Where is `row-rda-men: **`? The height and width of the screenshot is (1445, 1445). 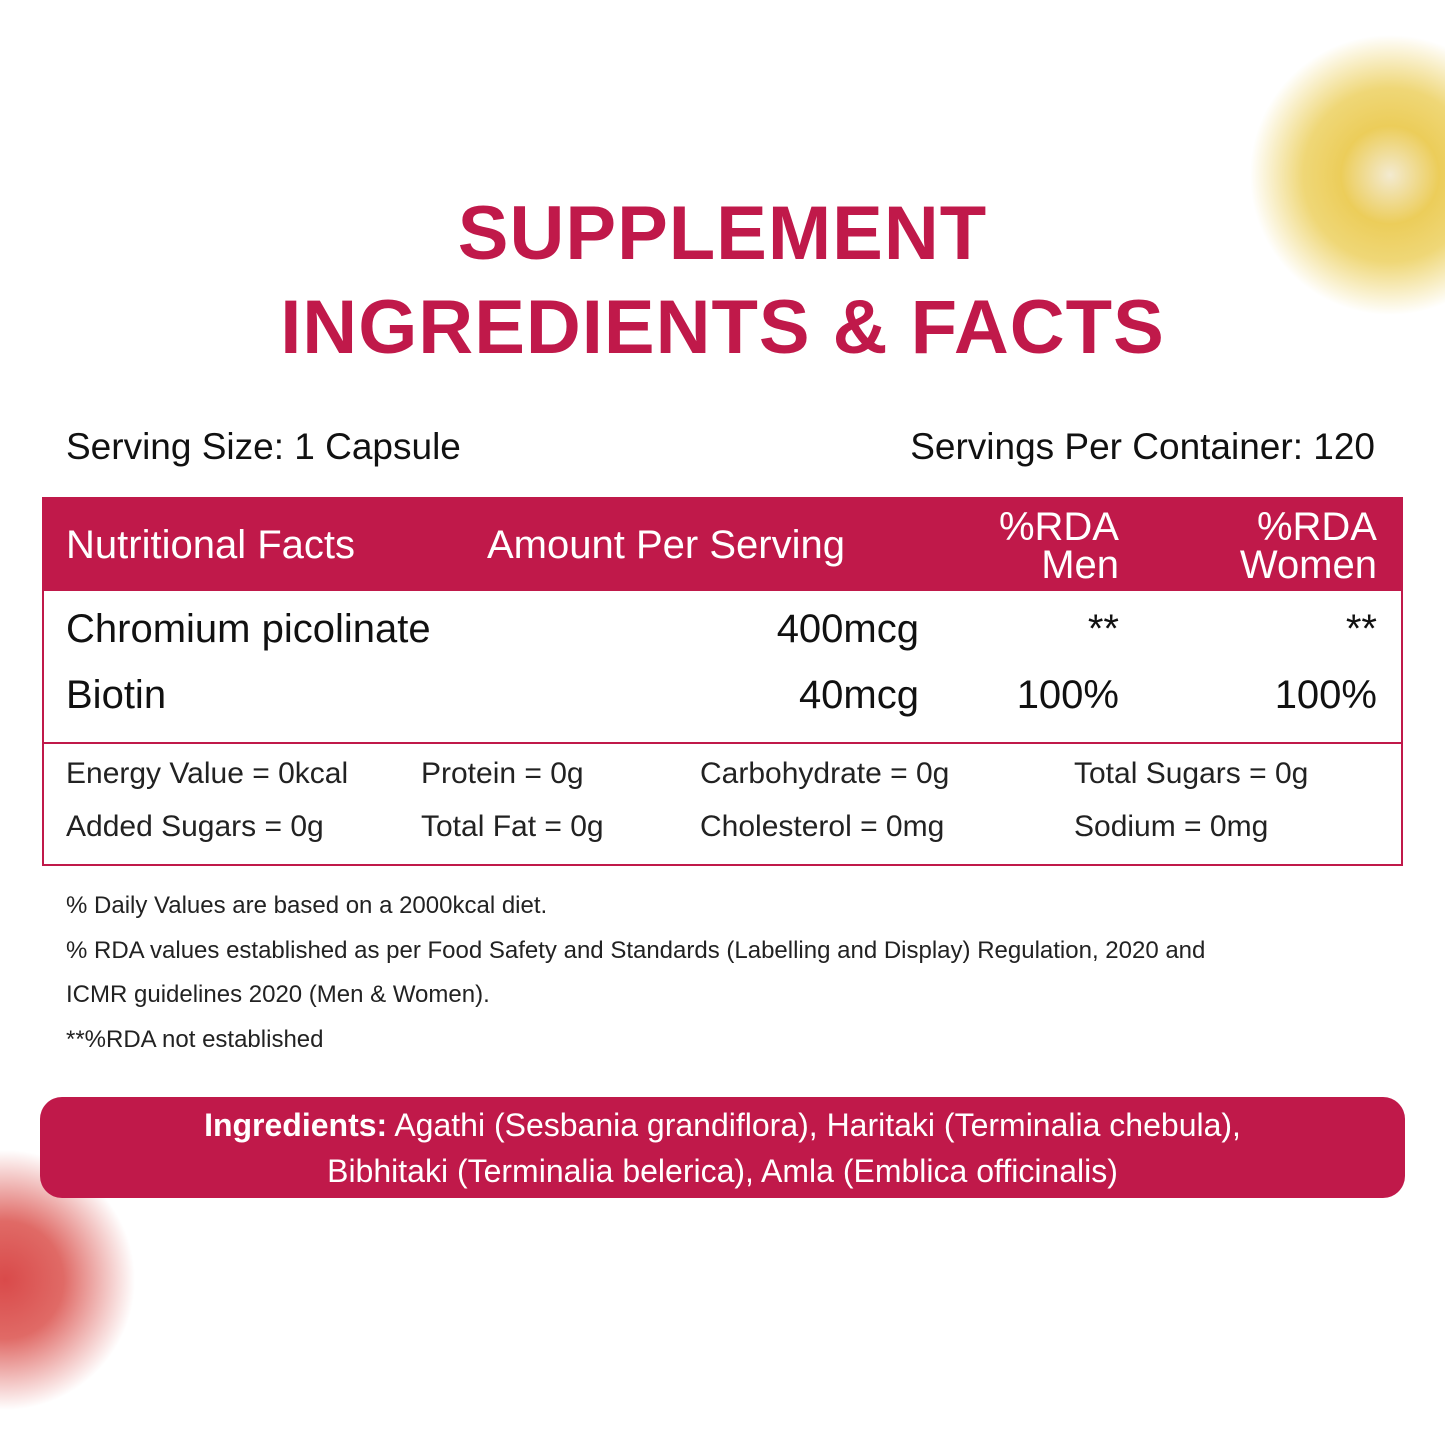 row-rda-men: ** is located at coordinates (1103, 629).